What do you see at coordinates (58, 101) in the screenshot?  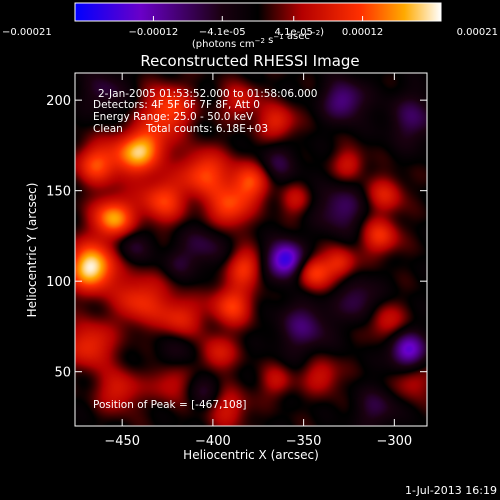 I see `y-tick-label: 200` at bounding box center [58, 101].